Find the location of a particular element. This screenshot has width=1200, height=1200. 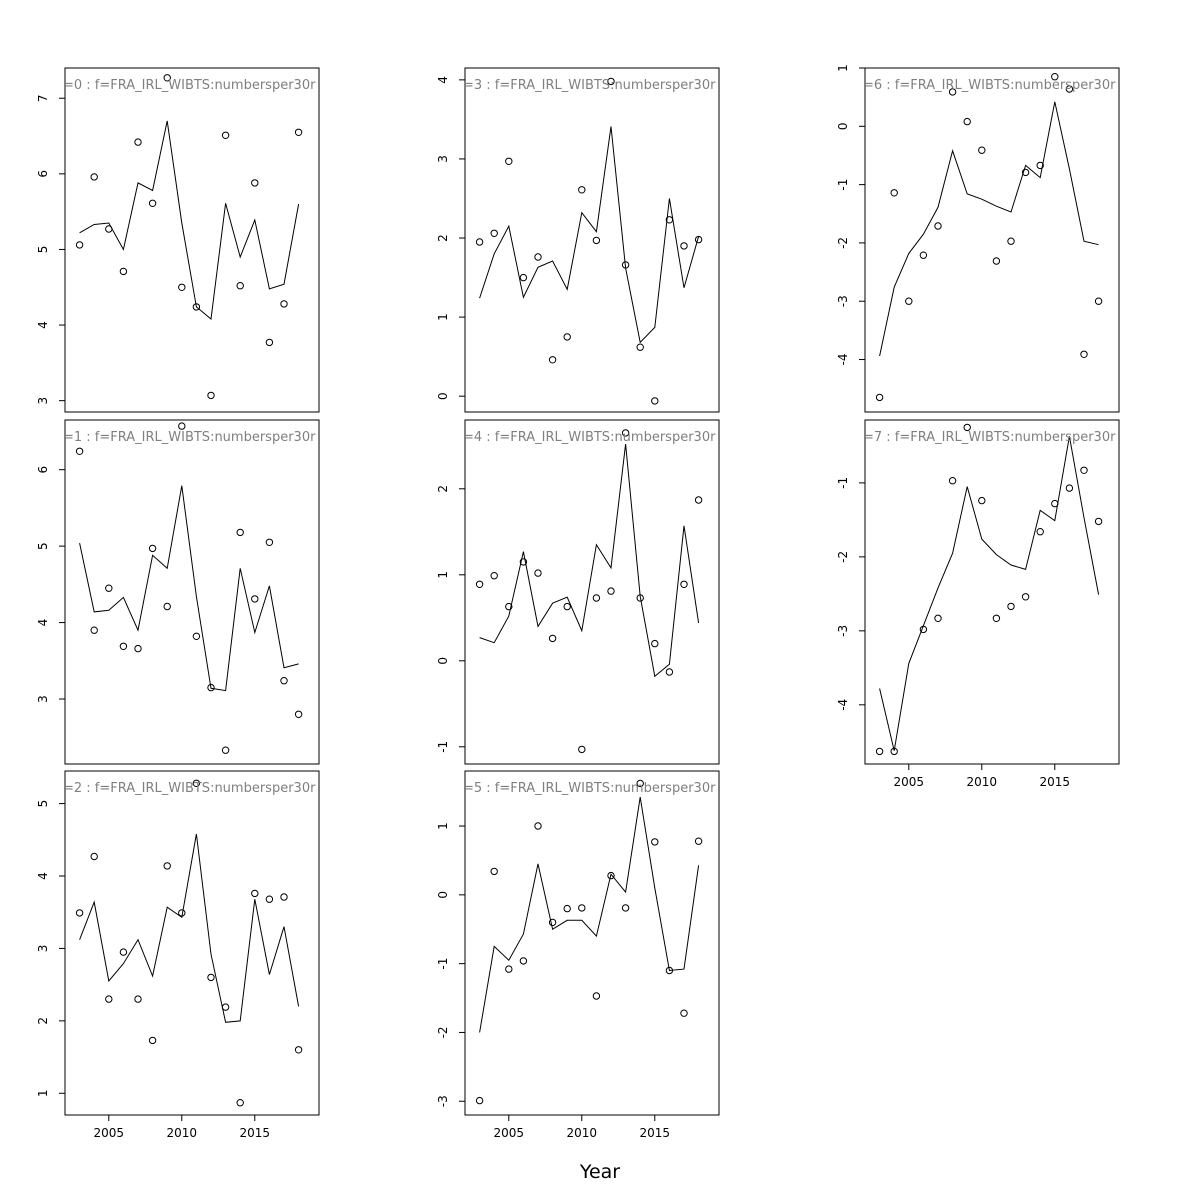

y-tick-label: 6 is located at coordinates (43, 470).